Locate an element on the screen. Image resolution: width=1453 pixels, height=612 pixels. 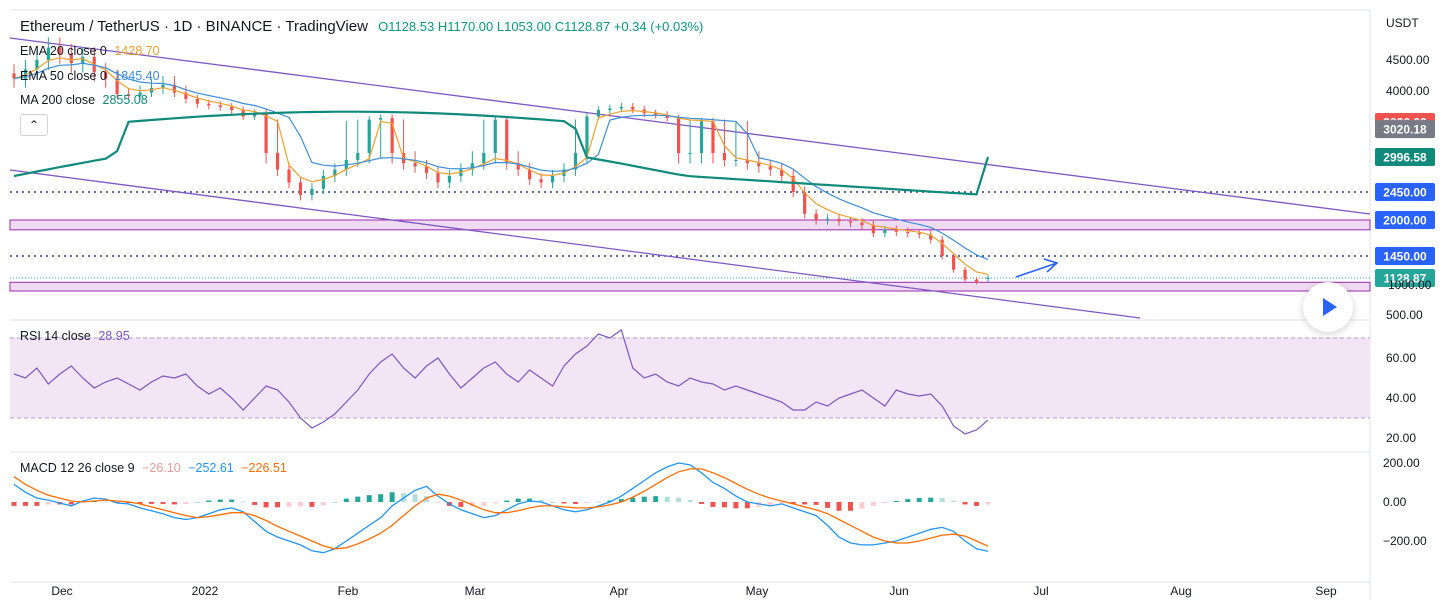
x-axis-label: Apr is located at coordinates (619, 591).